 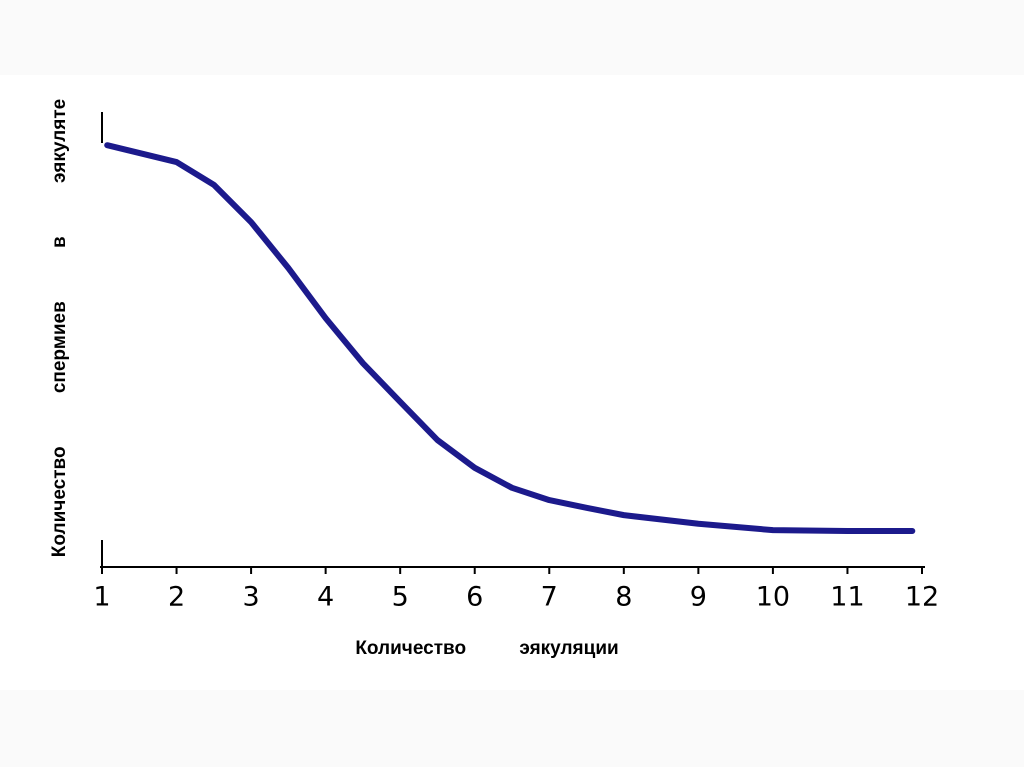 What do you see at coordinates (59, 328) in the screenshot?
I see `y-axis-label: Количество спермиев в эякуляте` at bounding box center [59, 328].